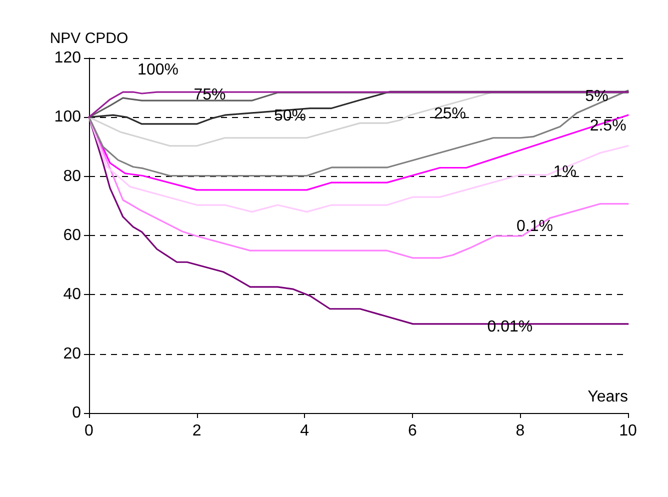 This screenshot has width=668, height=497. Describe the element at coordinates (534, 227) in the screenshot. I see `annotation: 0.1%` at that location.